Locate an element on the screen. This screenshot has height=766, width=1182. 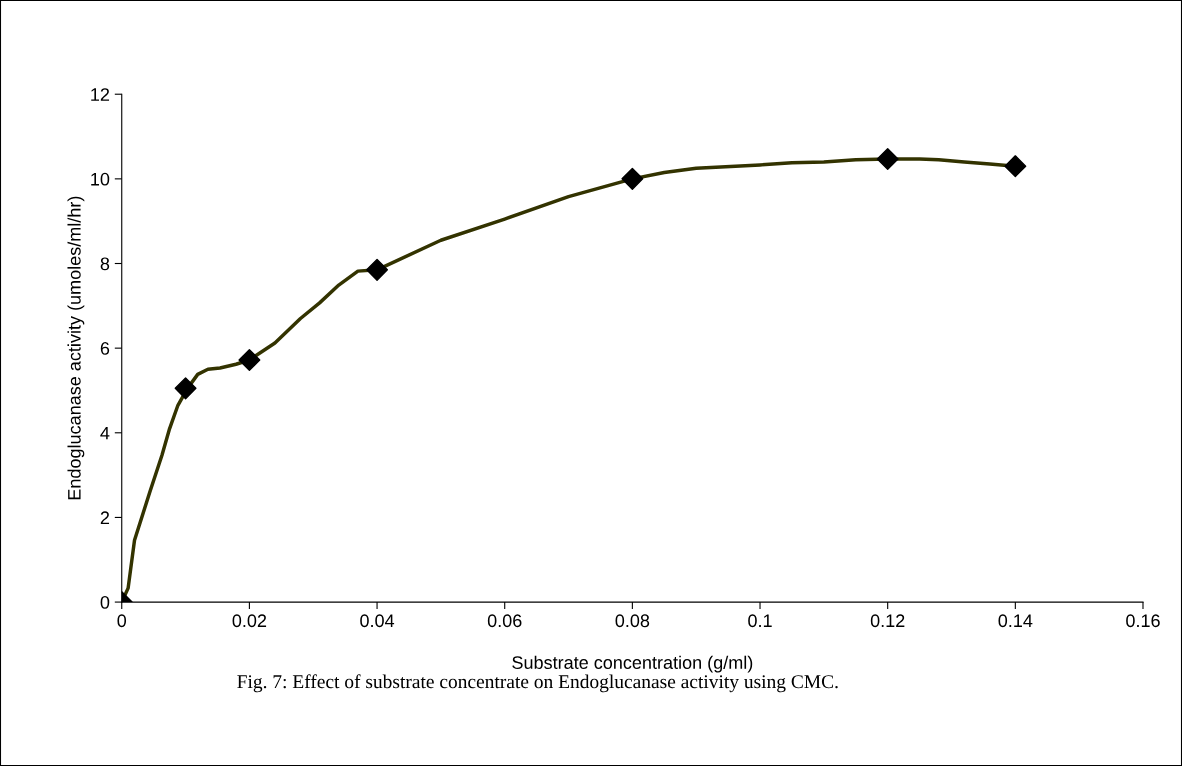
y-axis-title: Endoglucanase activity (umoles/ml/hr) is located at coordinates (76, 348).